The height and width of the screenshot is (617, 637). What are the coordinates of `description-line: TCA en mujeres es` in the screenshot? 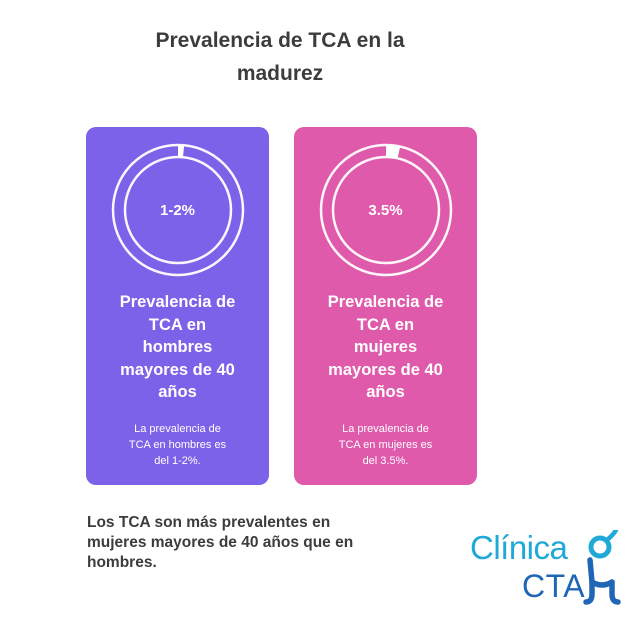 It's located at (385, 445).